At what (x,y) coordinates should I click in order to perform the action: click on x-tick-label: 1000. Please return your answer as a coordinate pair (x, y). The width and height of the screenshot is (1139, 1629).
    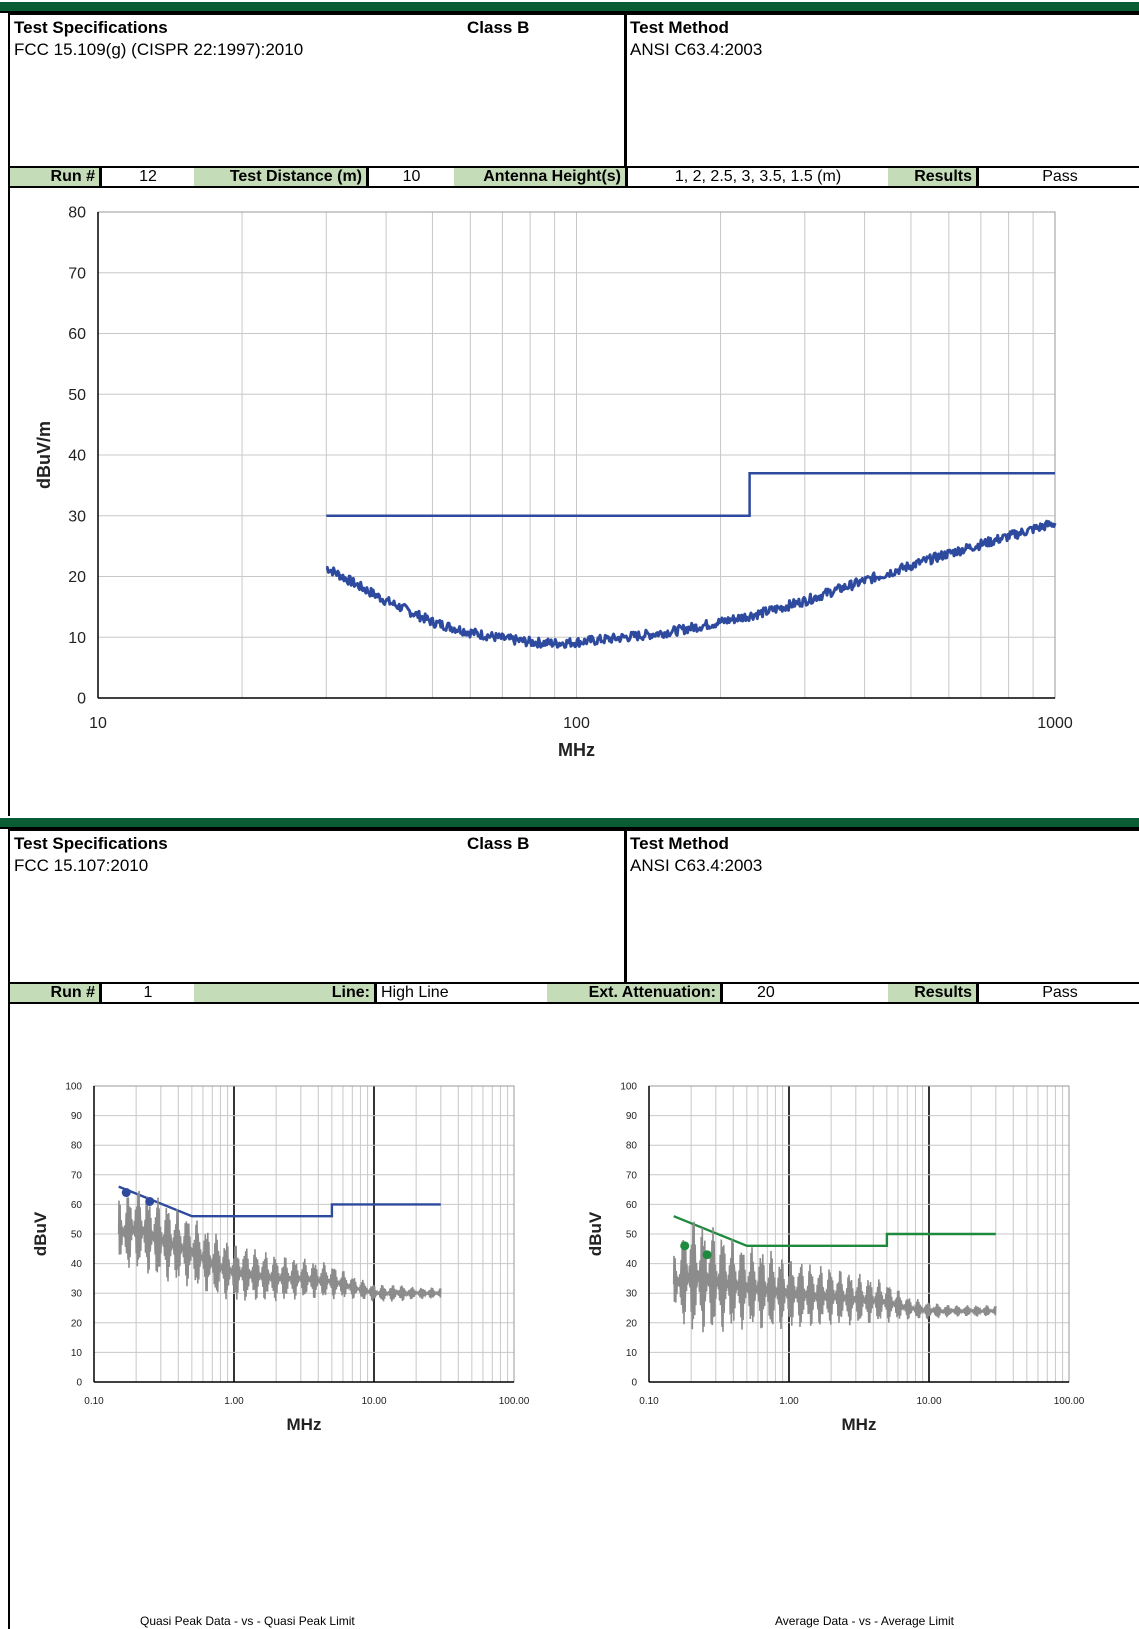
    Looking at the image, I should click on (1055, 723).